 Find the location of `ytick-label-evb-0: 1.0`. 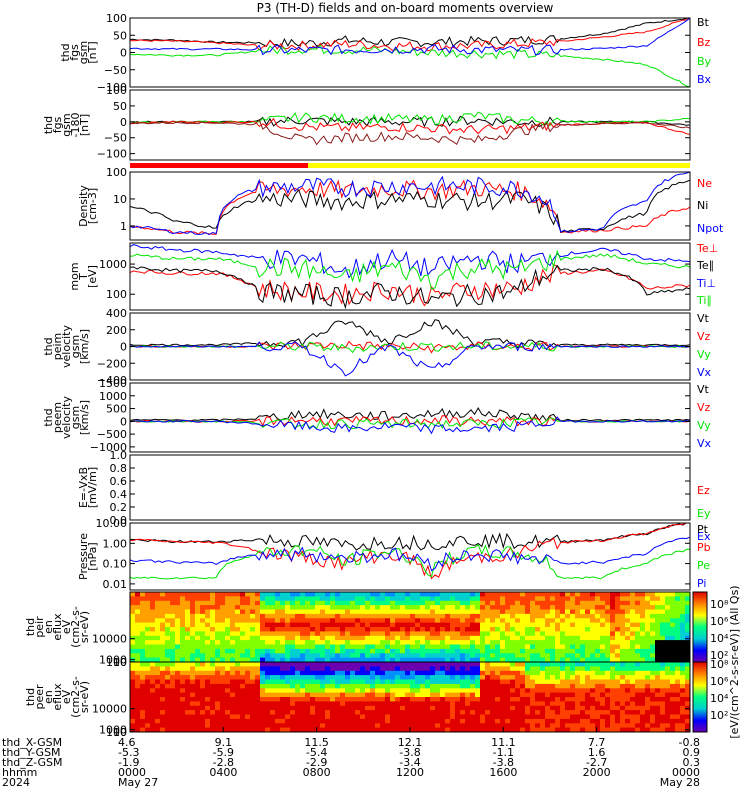

ytick-label-evb-0: 1.0 is located at coordinates (119, 455).